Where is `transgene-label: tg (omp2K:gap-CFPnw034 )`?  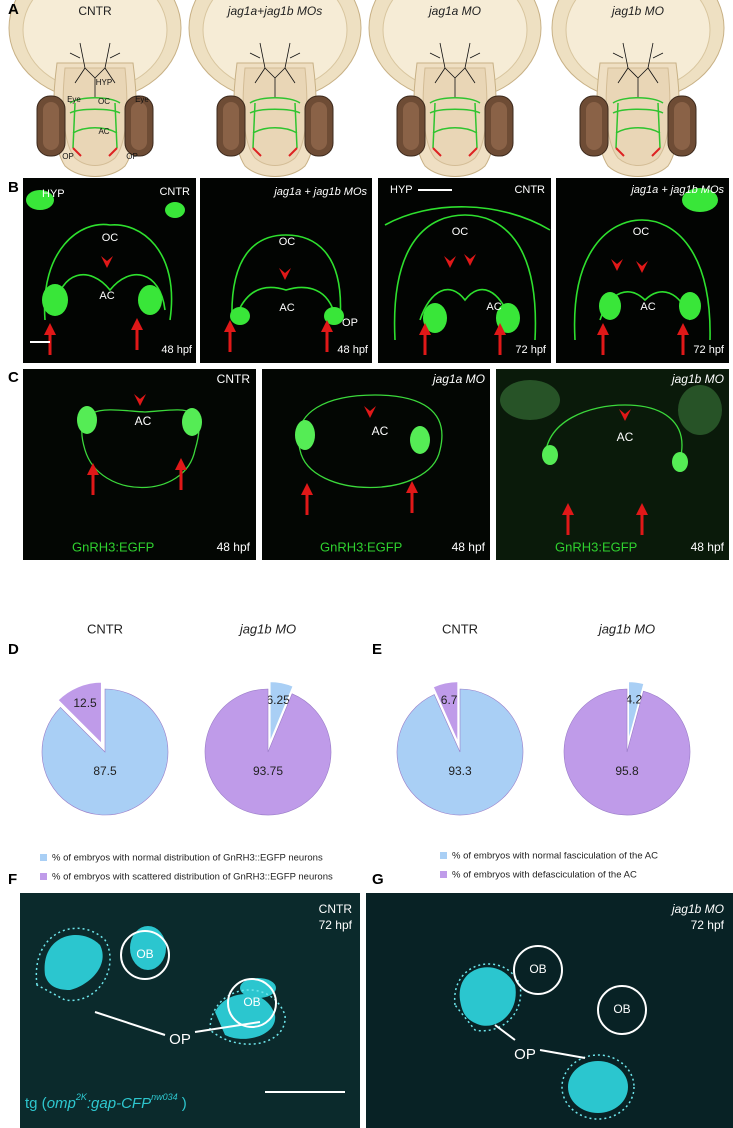
transgene-label: tg (omp2K:gap-CFPnw034 ) is located at coordinates (106, 1102).